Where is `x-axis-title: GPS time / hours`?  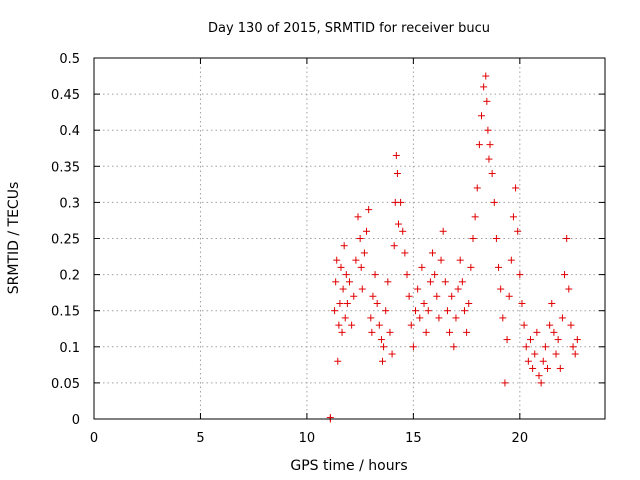
x-axis-title: GPS time / hours is located at coordinates (348, 466).